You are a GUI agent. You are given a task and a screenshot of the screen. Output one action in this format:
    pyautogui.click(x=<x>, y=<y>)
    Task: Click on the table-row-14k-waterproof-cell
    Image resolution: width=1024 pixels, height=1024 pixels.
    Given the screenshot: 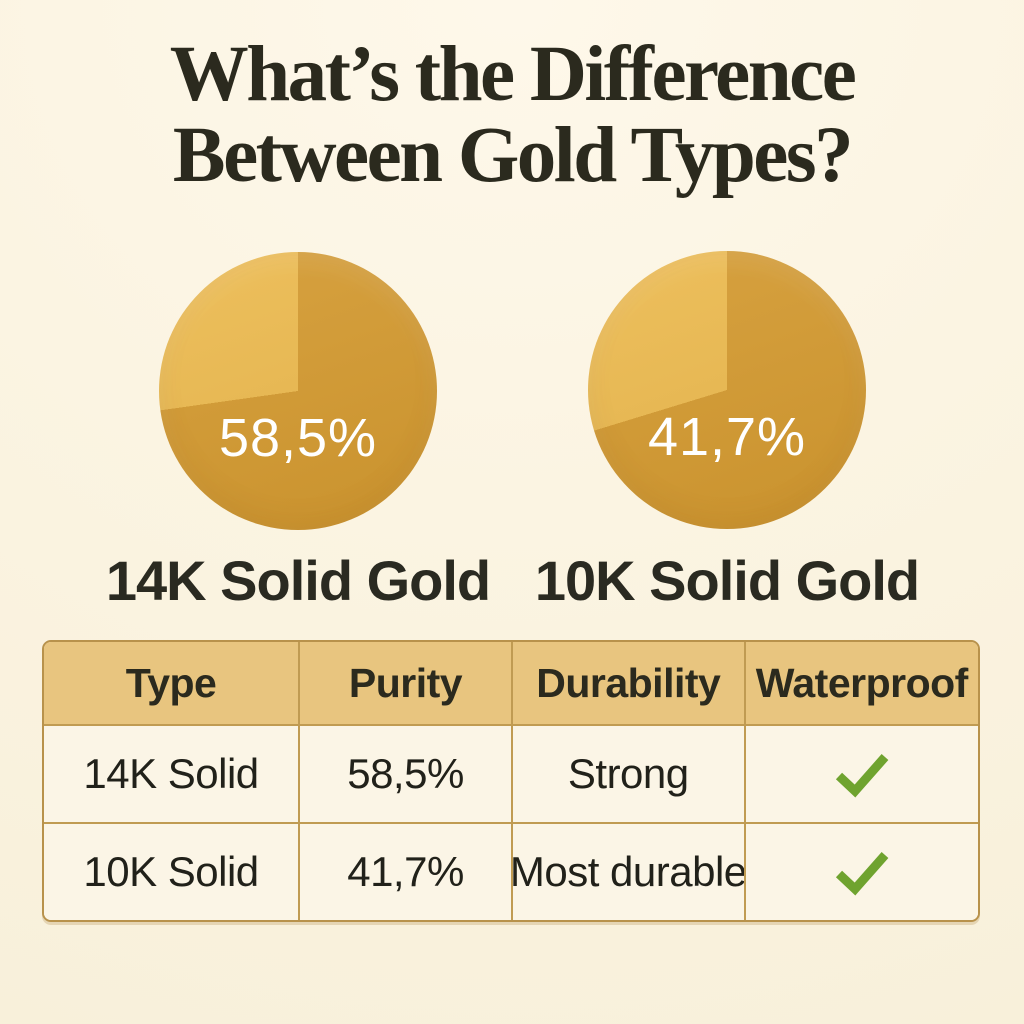 What is the action you would take?
    pyautogui.click(x=860, y=773)
    